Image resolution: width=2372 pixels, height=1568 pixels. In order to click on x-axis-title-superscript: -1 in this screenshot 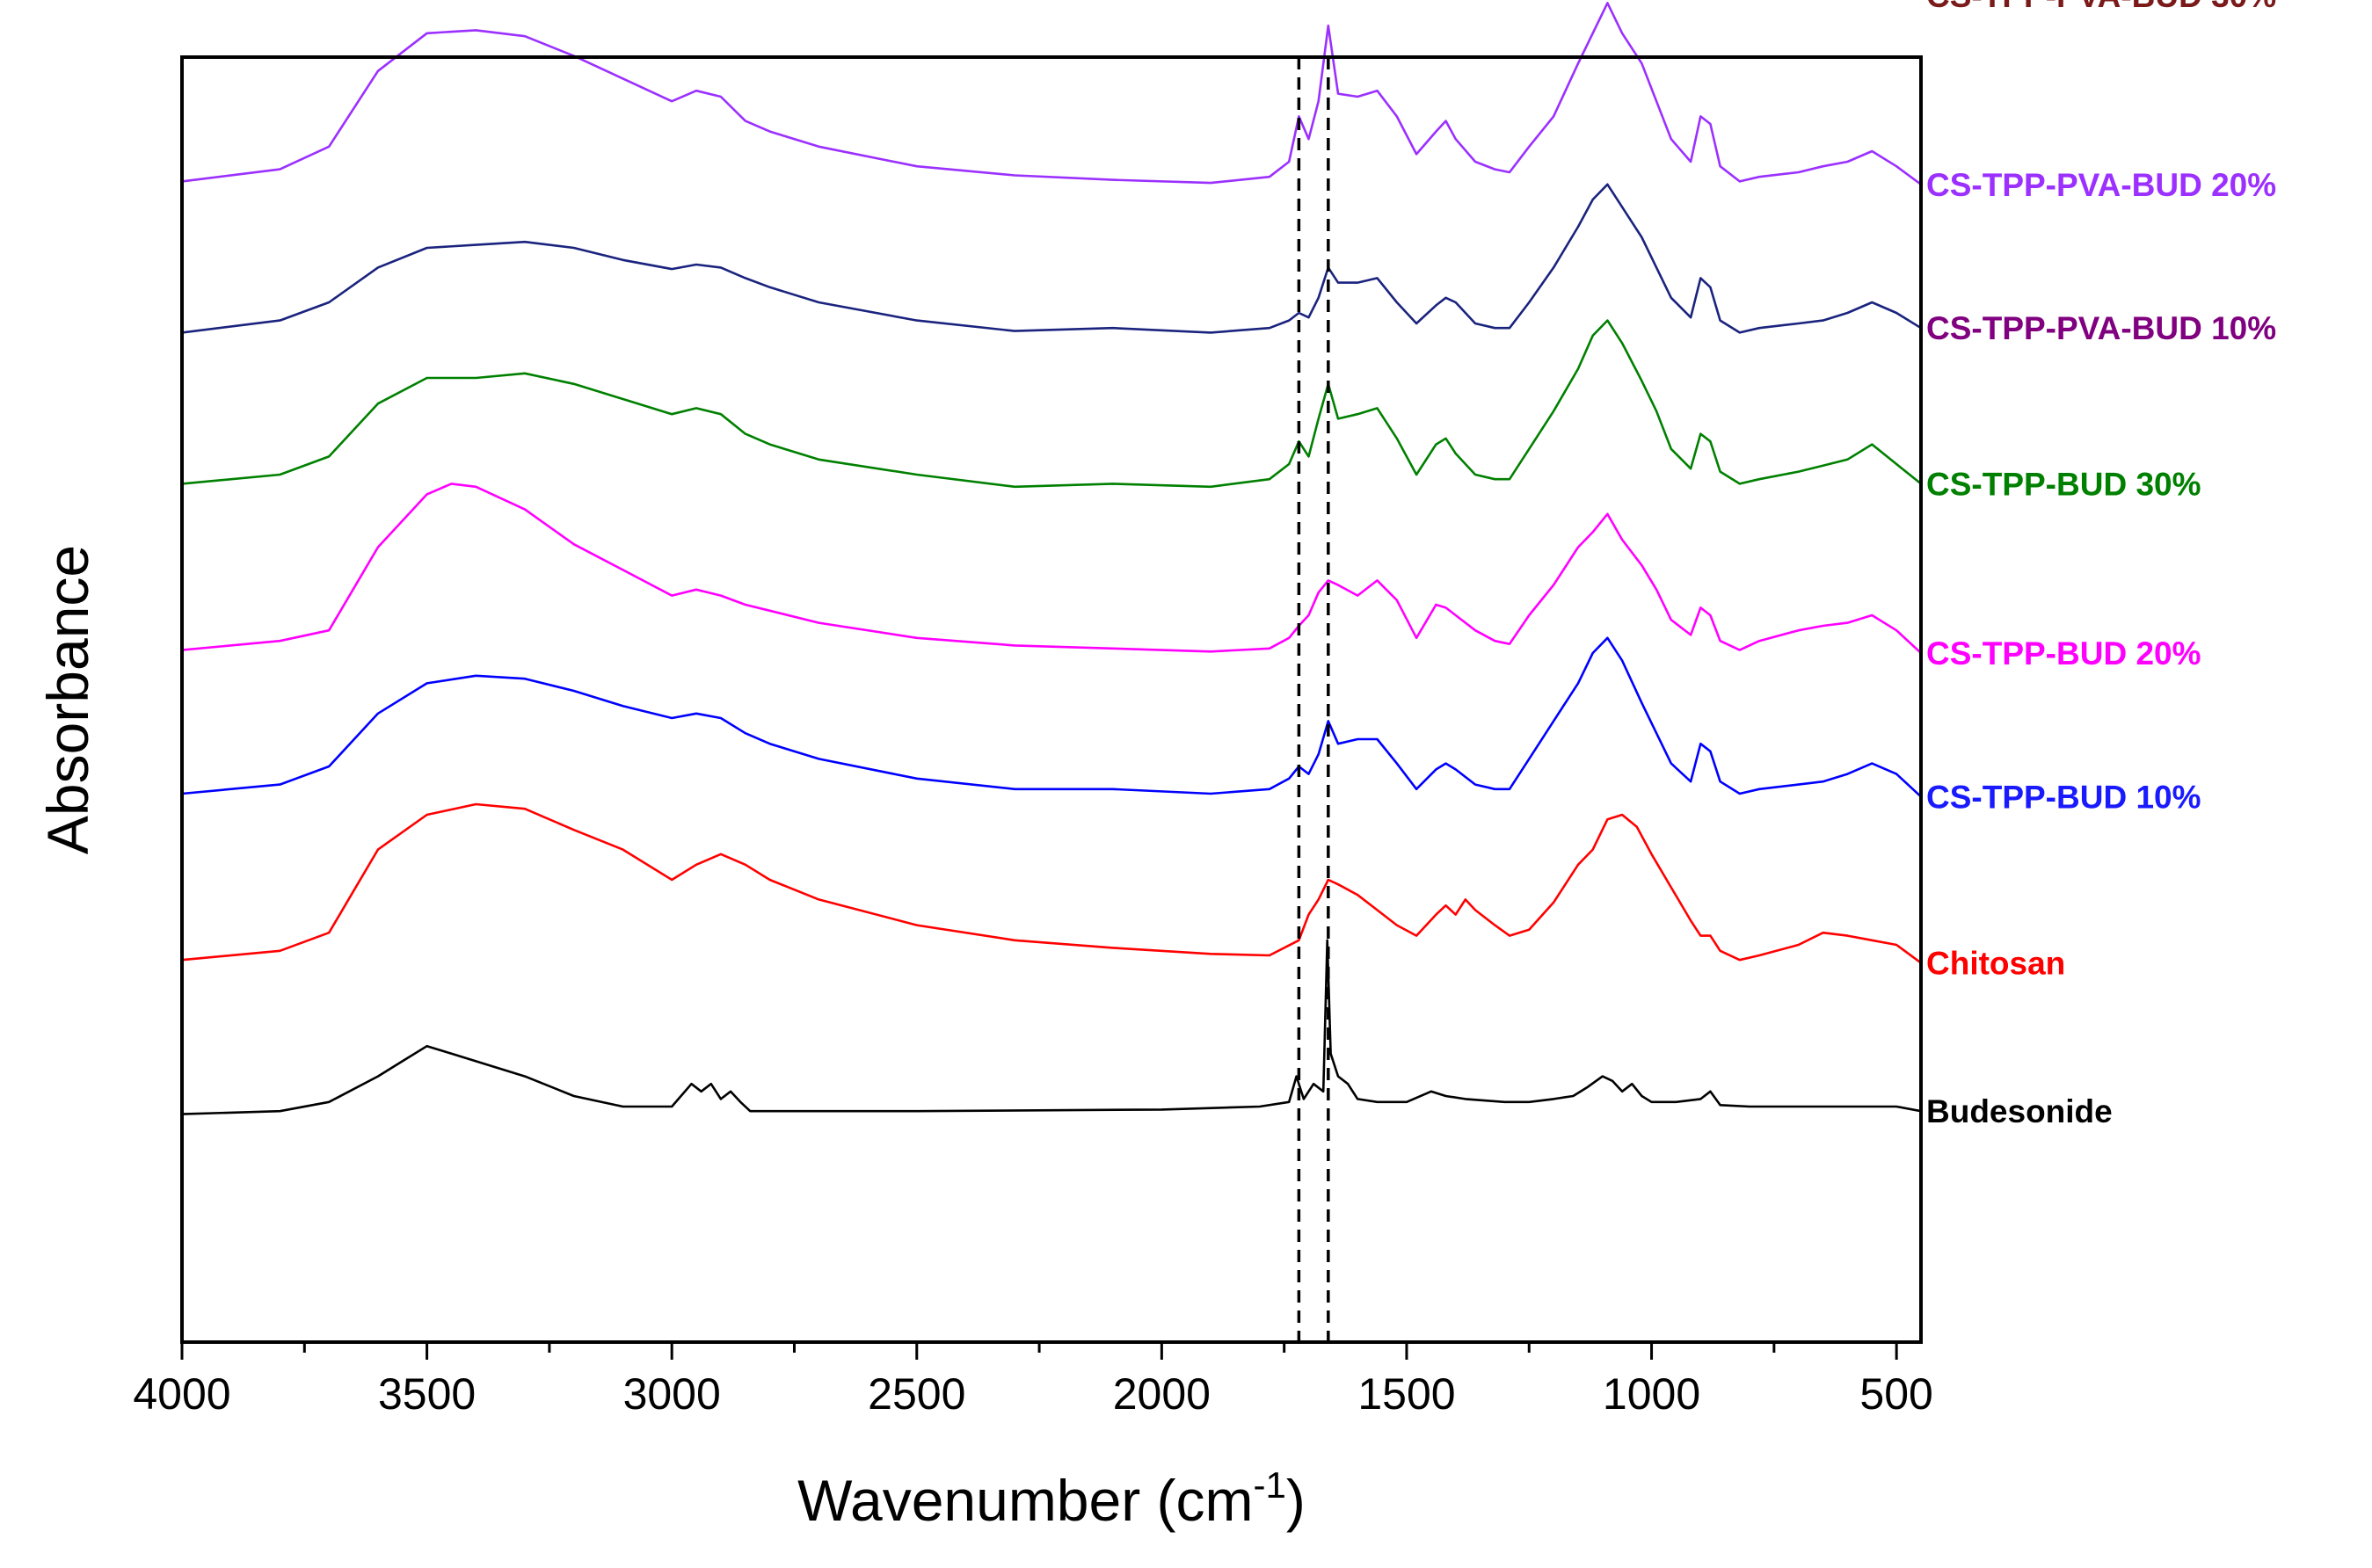, I will do `click(1270, 1485)`.